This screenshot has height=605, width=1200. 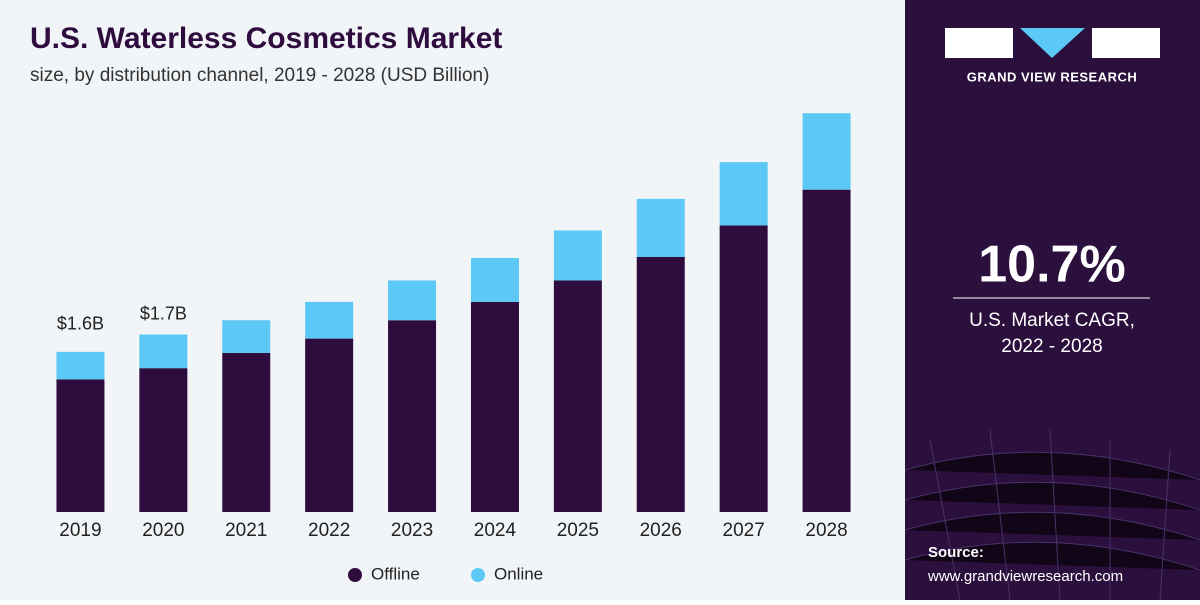 What do you see at coordinates (1051, 346) in the screenshot?
I see `cagr-caption: 2022 - 2028` at bounding box center [1051, 346].